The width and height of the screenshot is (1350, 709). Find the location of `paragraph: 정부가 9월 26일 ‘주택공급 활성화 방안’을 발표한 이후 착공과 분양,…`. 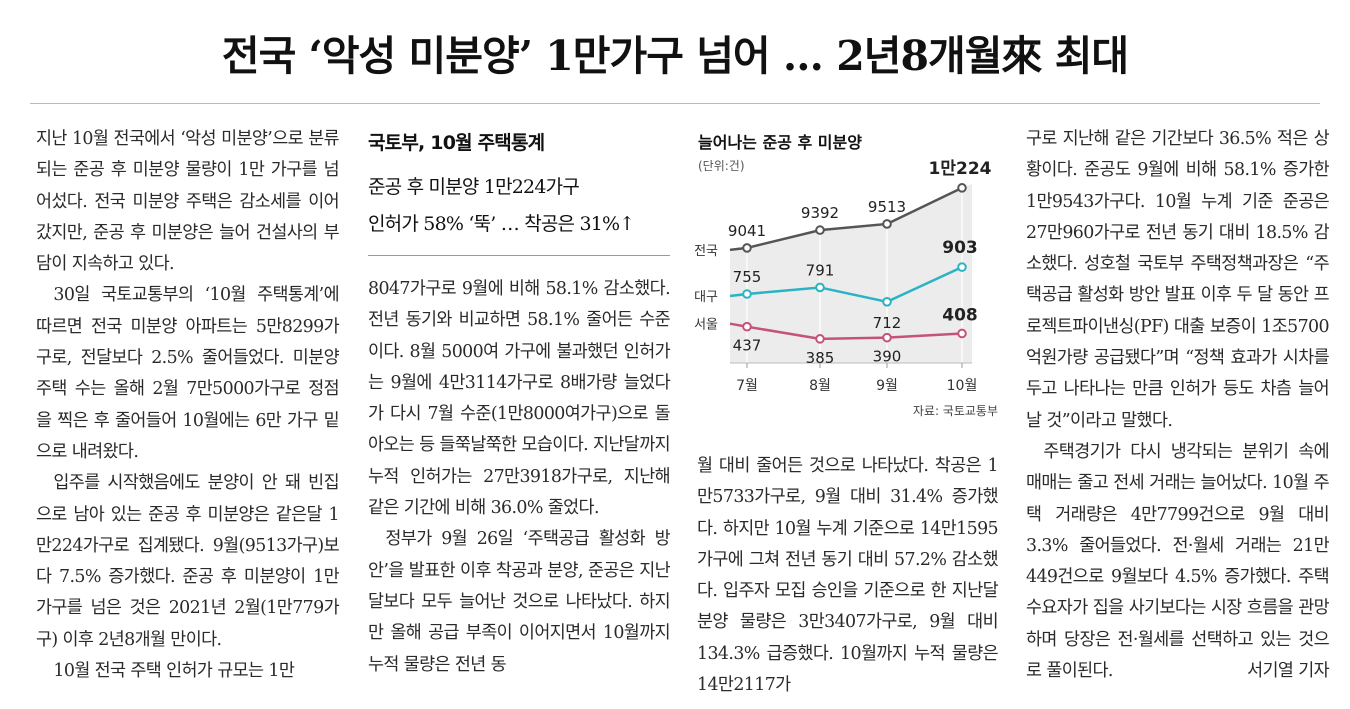

paragraph: 정부가 9월 26일 ‘주택공급 활성화 방안’을 발표한 이후 착공과 분양,… is located at coordinates (519, 602).